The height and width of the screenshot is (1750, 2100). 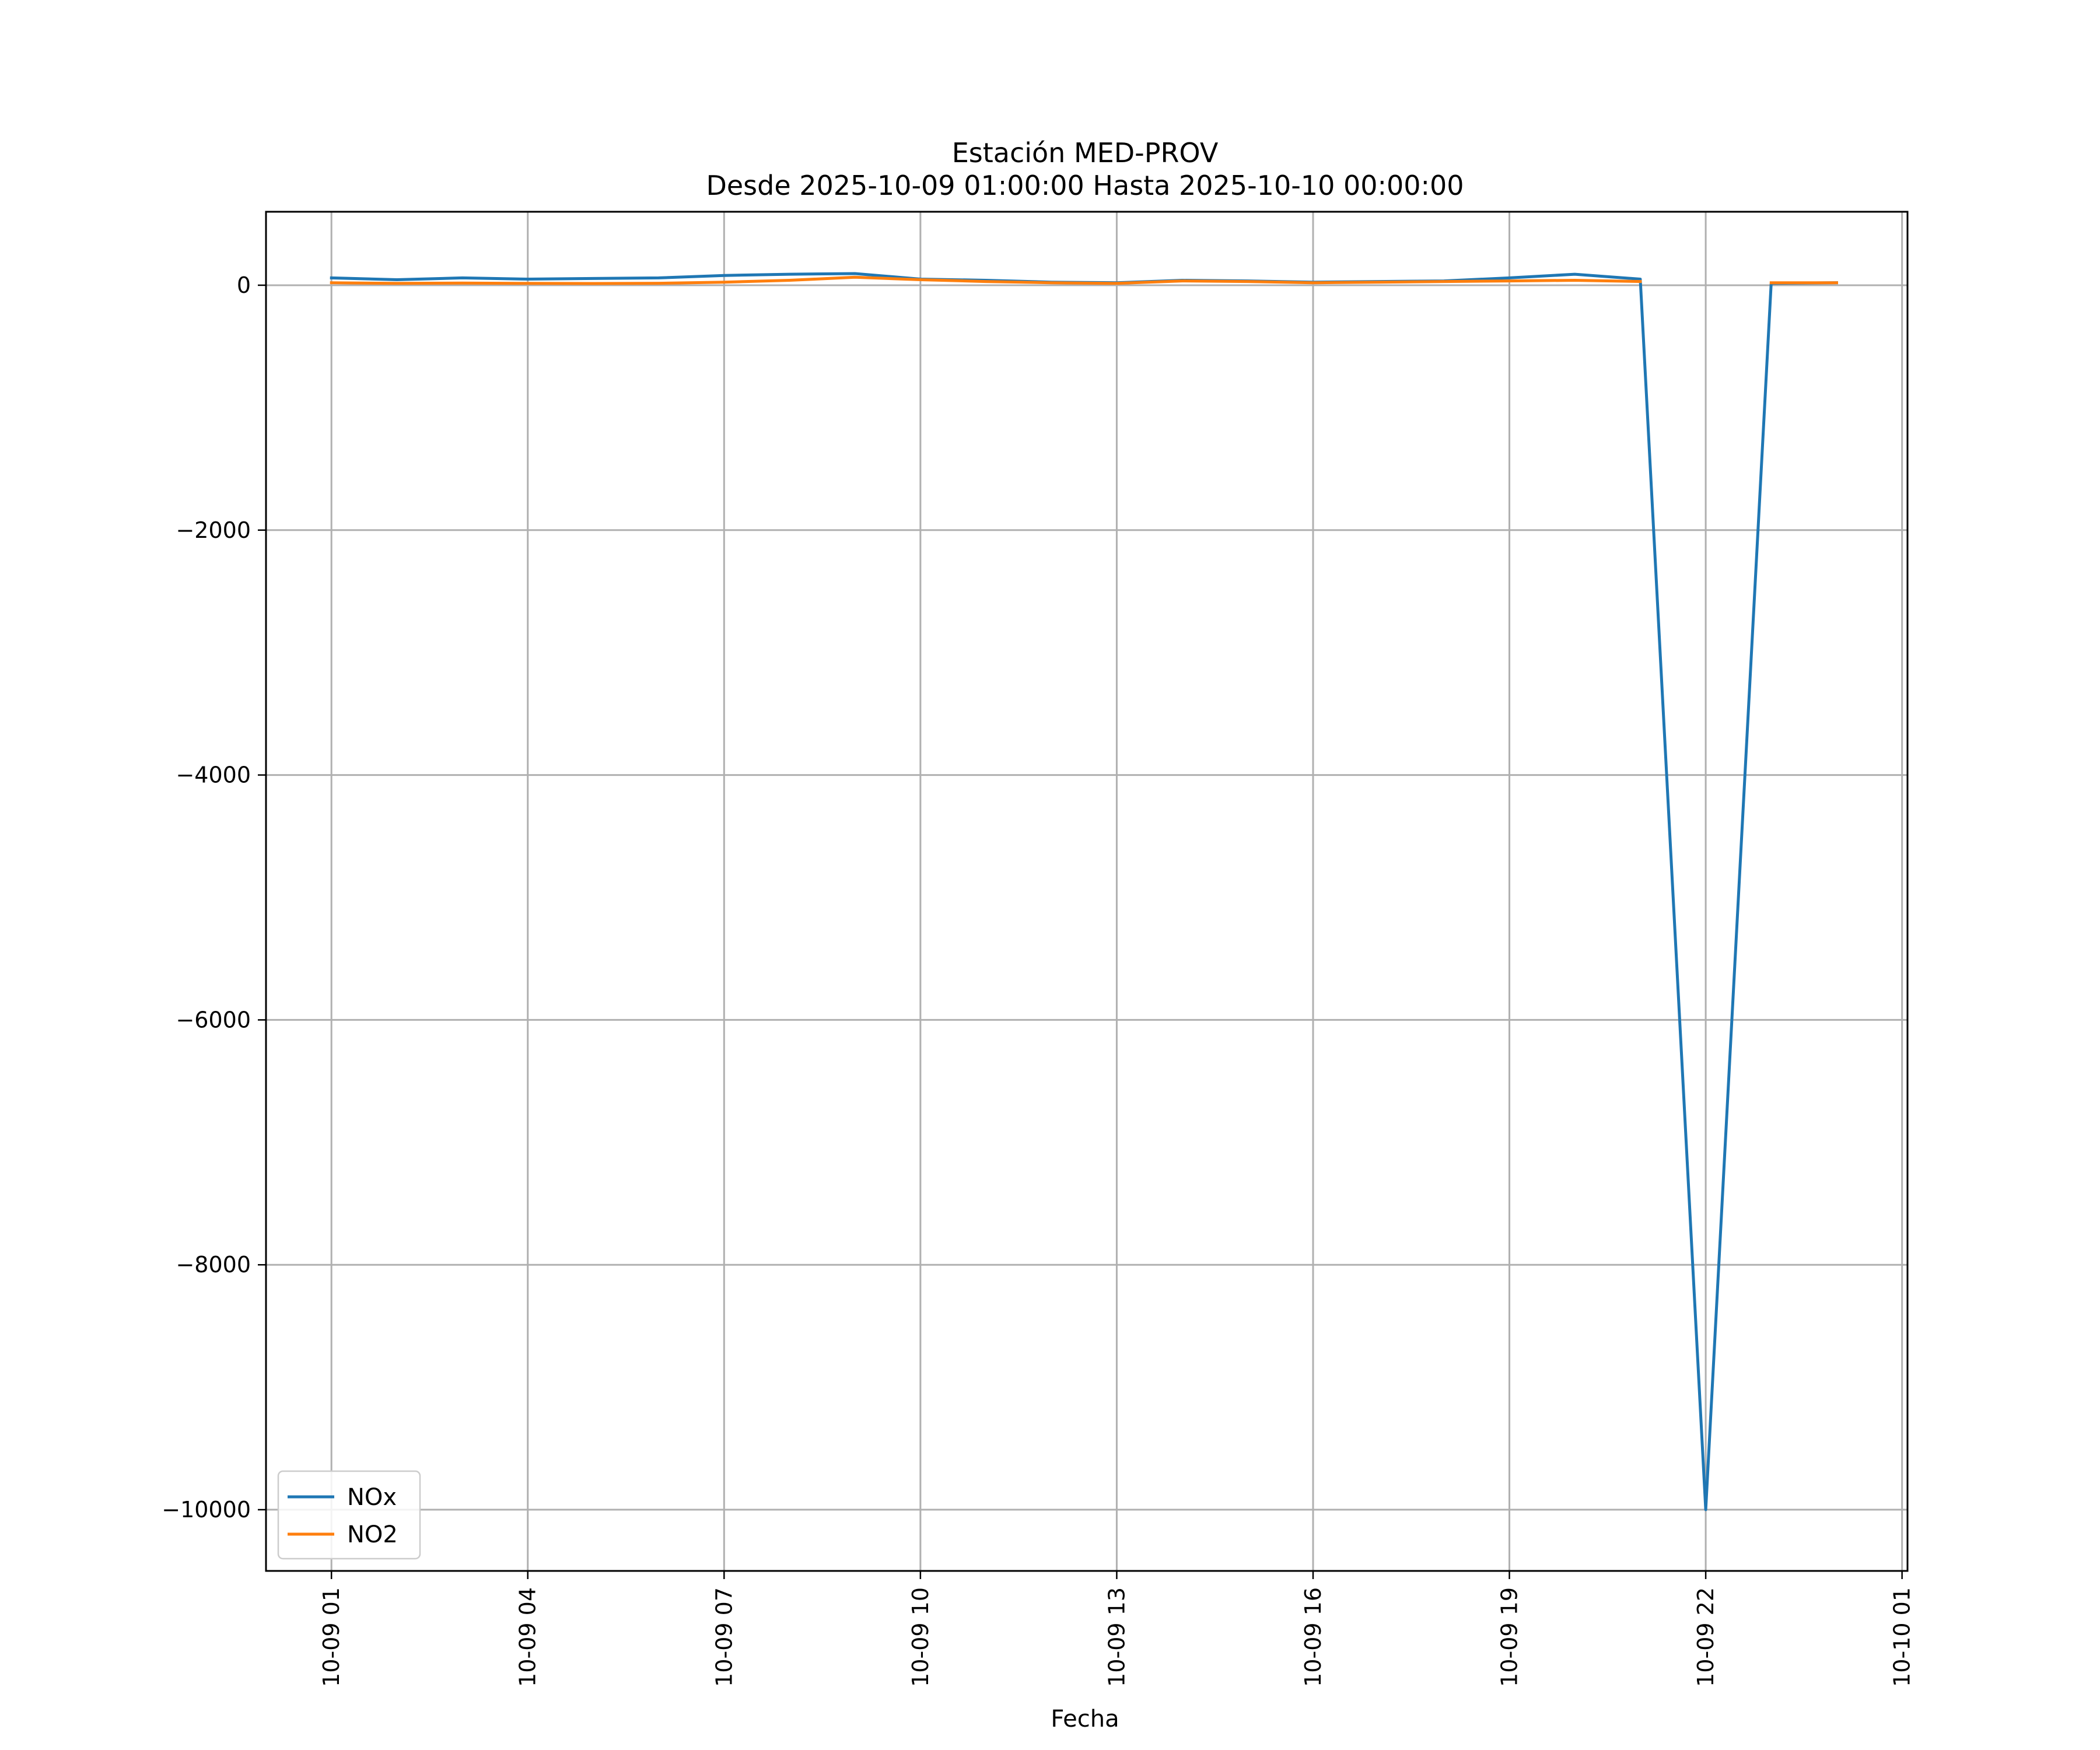 What do you see at coordinates (986, 280) in the screenshot?
I see `series-line-no2` at bounding box center [986, 280].